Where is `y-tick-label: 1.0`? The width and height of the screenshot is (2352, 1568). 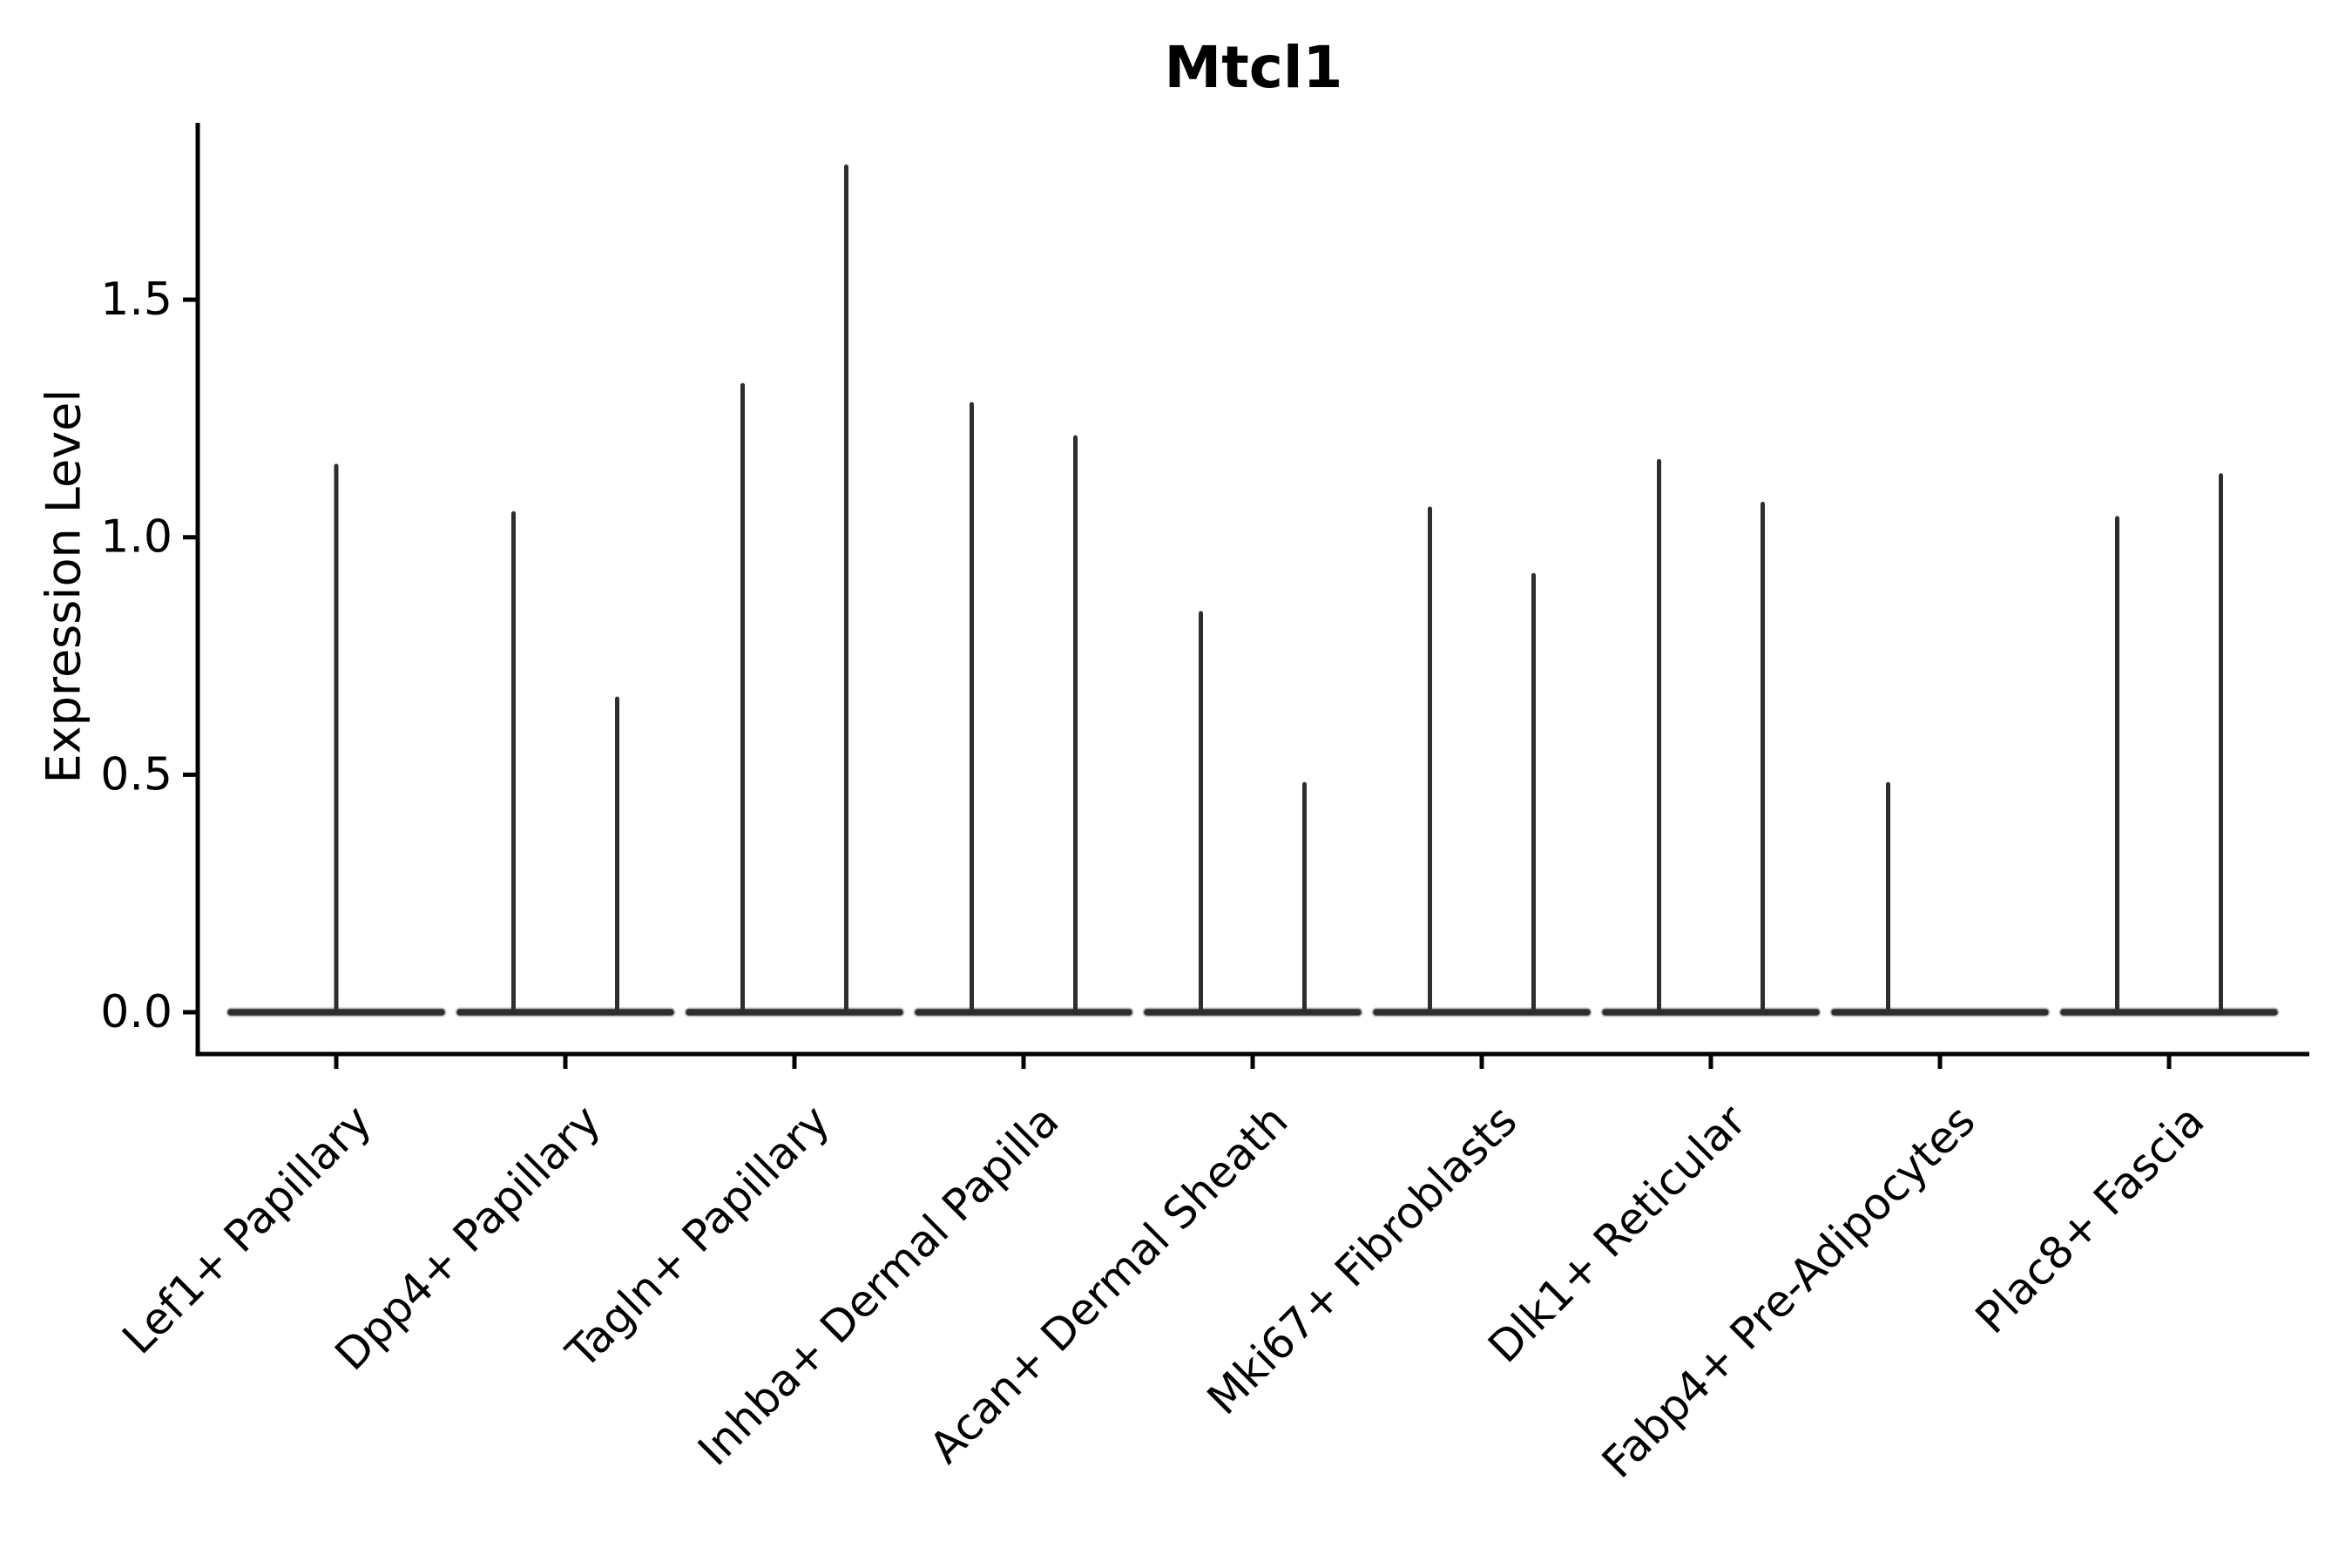
y-tick-label: 1.0 is located at coordinates (136, 537).